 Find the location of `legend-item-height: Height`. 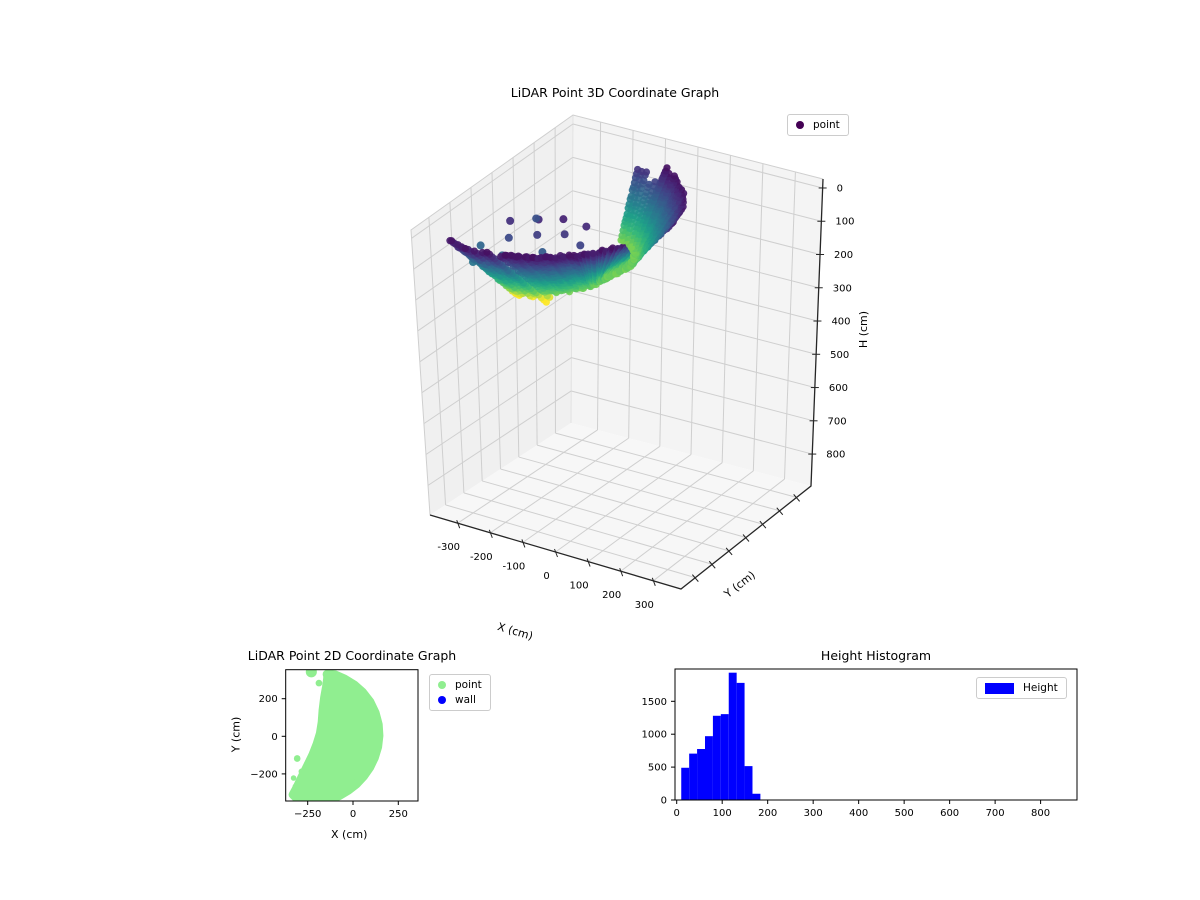

legend-item-height: Height is located at coordinates (1021, 688).